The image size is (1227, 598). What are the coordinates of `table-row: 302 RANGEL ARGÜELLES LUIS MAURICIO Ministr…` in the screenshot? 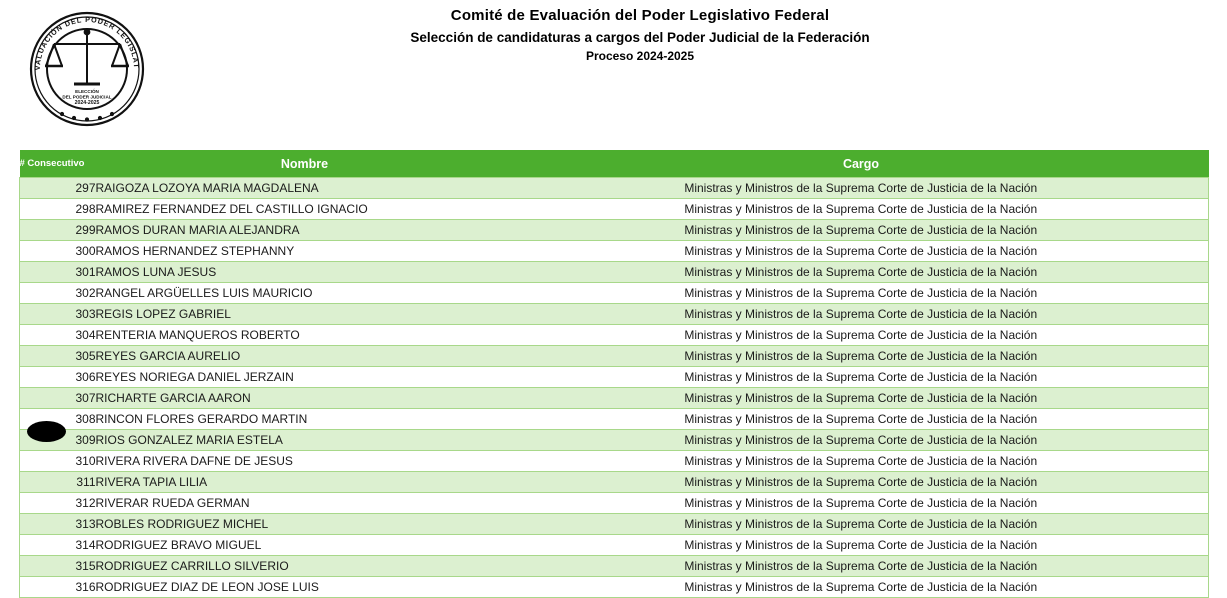 It's located at (614, 293).